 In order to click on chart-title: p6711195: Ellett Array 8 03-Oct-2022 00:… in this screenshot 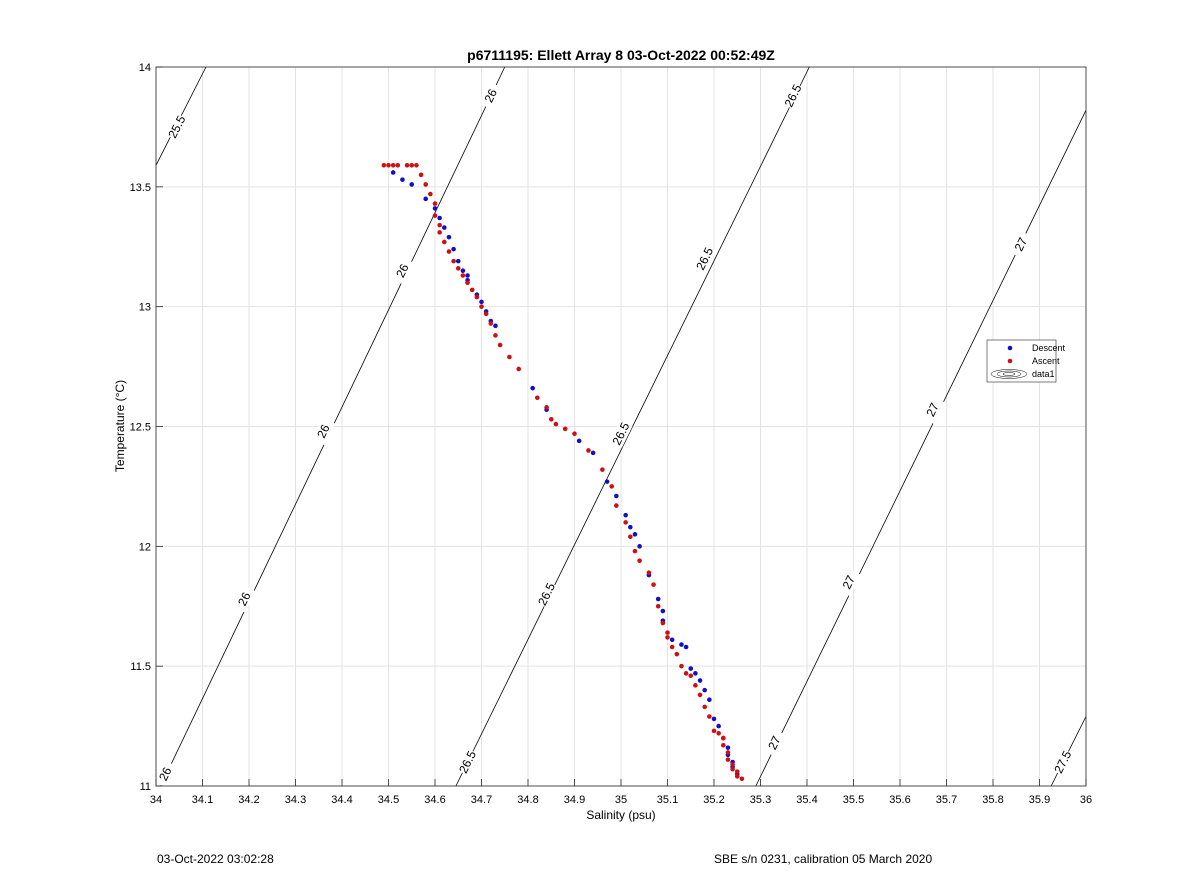, I will do `click(621, 55)`.